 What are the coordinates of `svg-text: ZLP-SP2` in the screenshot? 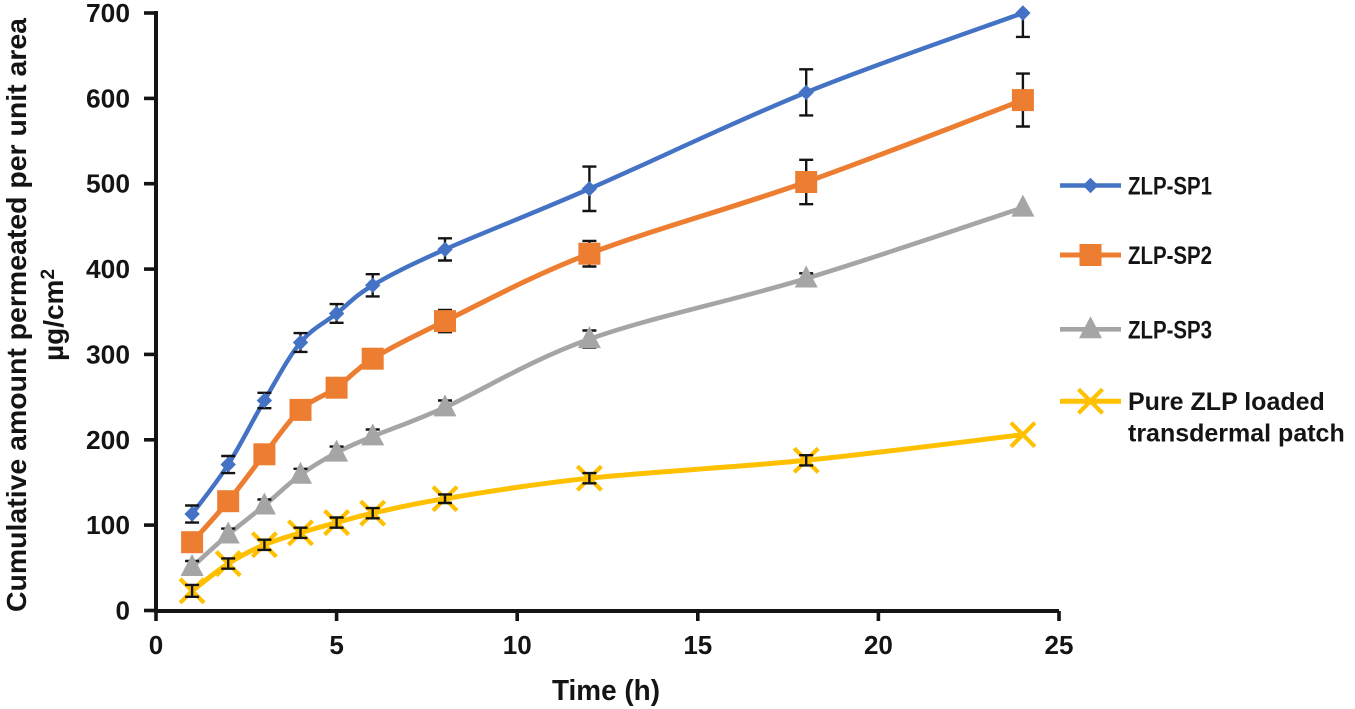 It's located at (1170, 256).